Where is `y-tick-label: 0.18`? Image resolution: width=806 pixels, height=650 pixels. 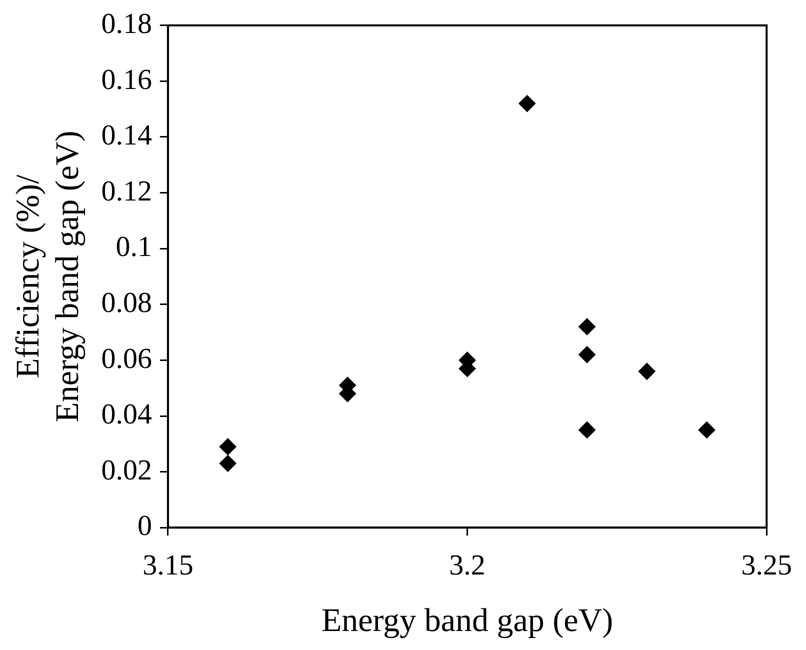
y-tick-label: 0.18 is located at coordinates (126, 24).